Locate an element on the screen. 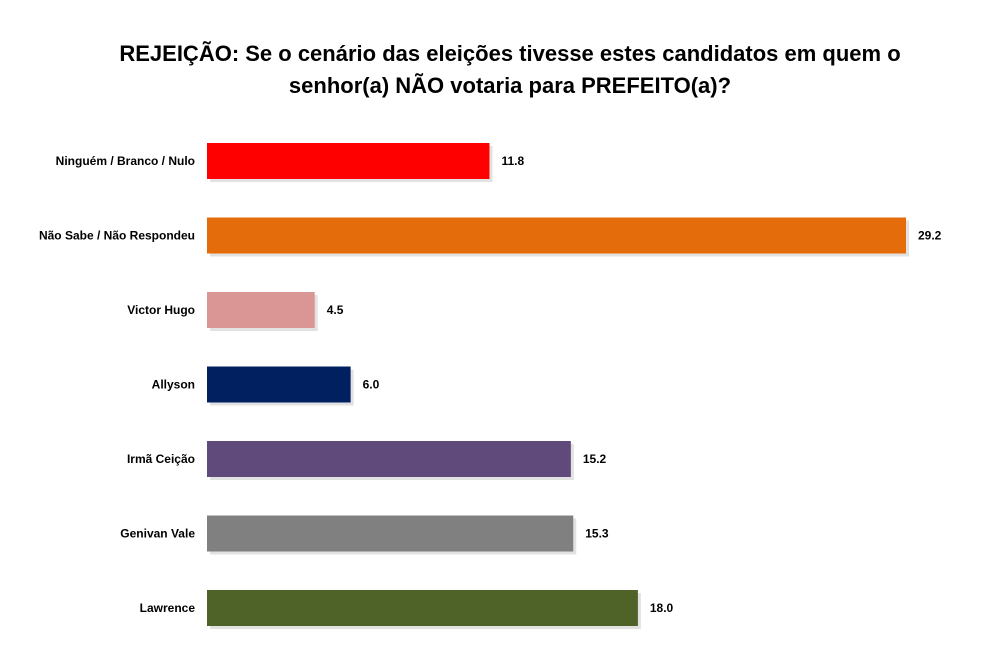 This screenshot has height=671, width=982. category-label-3: Allyson is located at coordinates (173, 385).